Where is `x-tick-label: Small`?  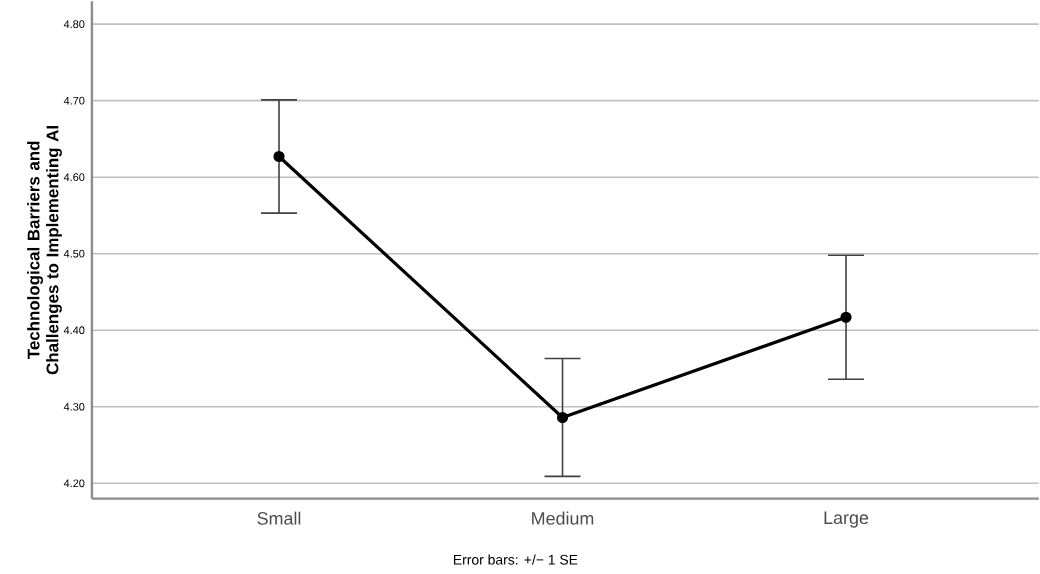
x-tick-label: Small is located at coordinates (279, 518).